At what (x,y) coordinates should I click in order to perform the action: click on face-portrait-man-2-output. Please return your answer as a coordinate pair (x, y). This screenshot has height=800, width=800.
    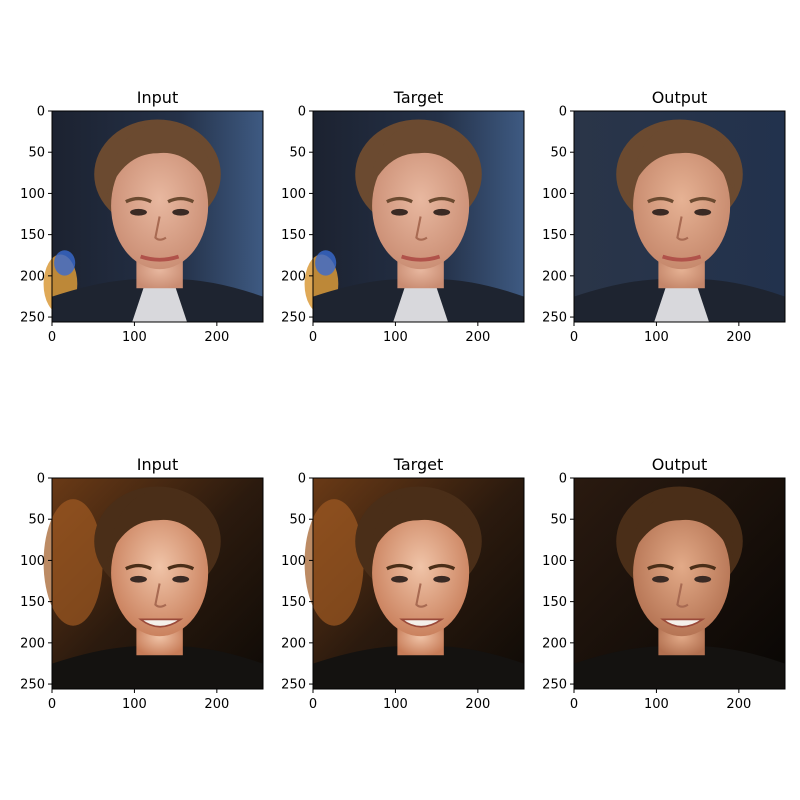
    Looking at the image, I should click on (679, 583).